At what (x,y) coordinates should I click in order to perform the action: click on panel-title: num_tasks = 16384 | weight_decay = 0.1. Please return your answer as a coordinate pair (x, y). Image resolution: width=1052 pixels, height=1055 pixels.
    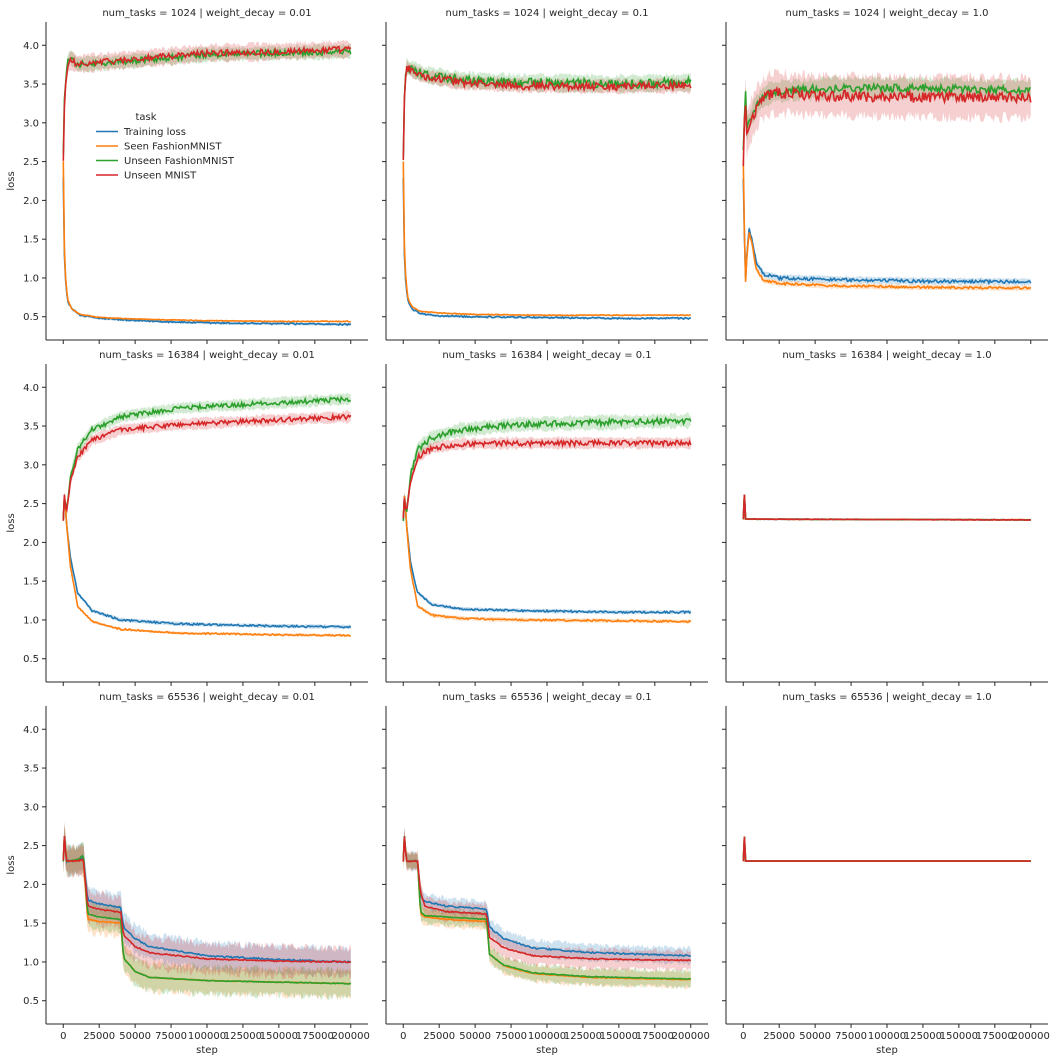
    Looking at the image, I should click on (546, 355).